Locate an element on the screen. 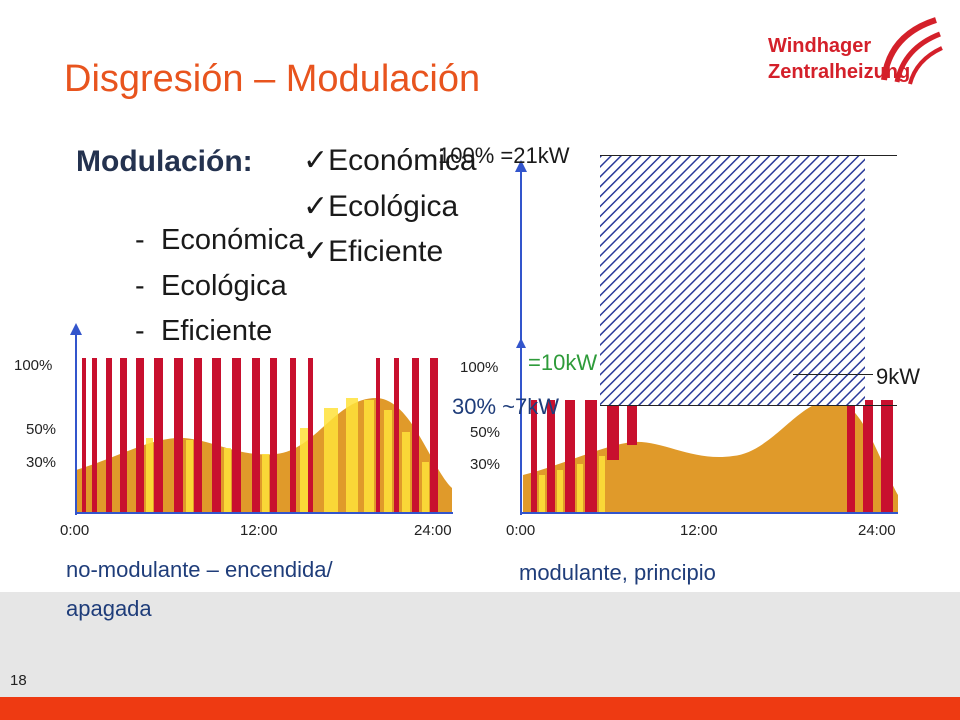 Image resolution: width=960 pixels, height=720 pixels. check-item: ✓Económica is located at coordinates (390, 160).